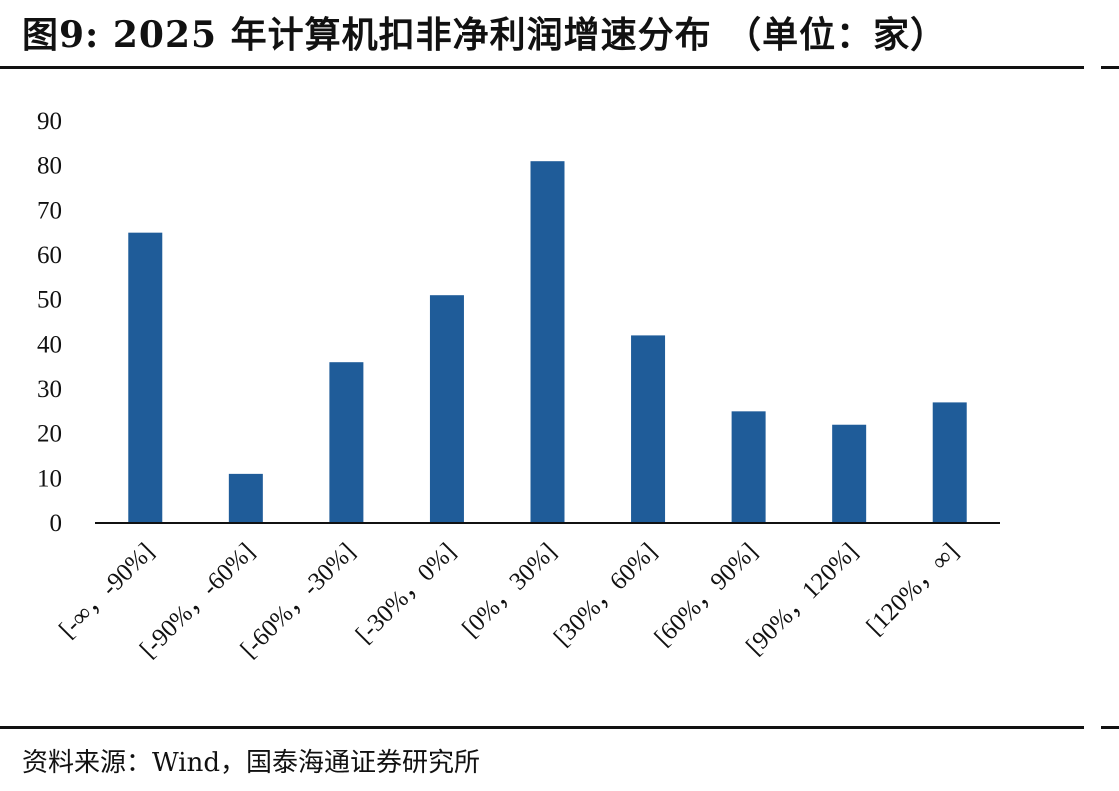 The image size is (1119, 791). I want to click on y-tick-label: 10, so click(49, 478).